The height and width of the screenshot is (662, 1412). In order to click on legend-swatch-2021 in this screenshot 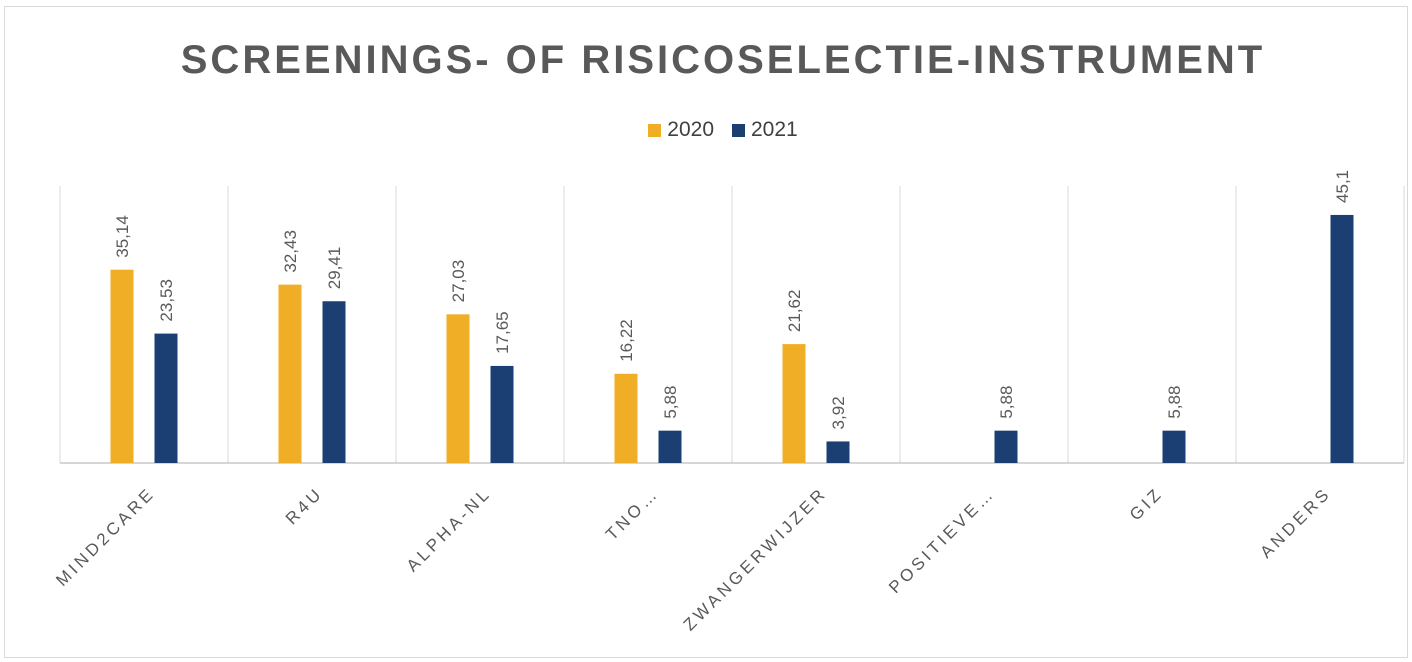, I will do `click(738, 130)`.